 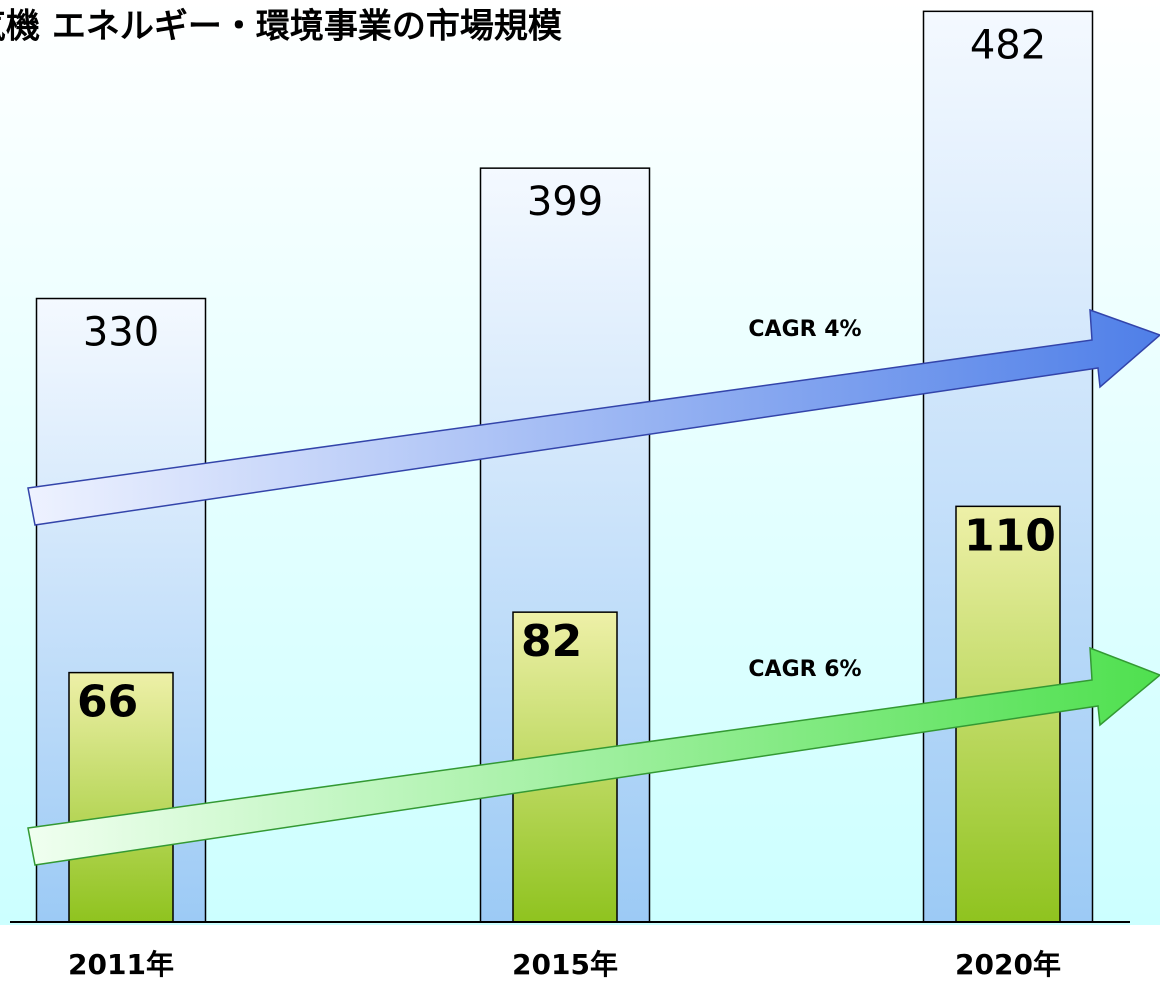 What do you see at coordinates (804, 329) in the screenshot?
I see `annotation: CAGR 4%` at bounding box center [804, 329].